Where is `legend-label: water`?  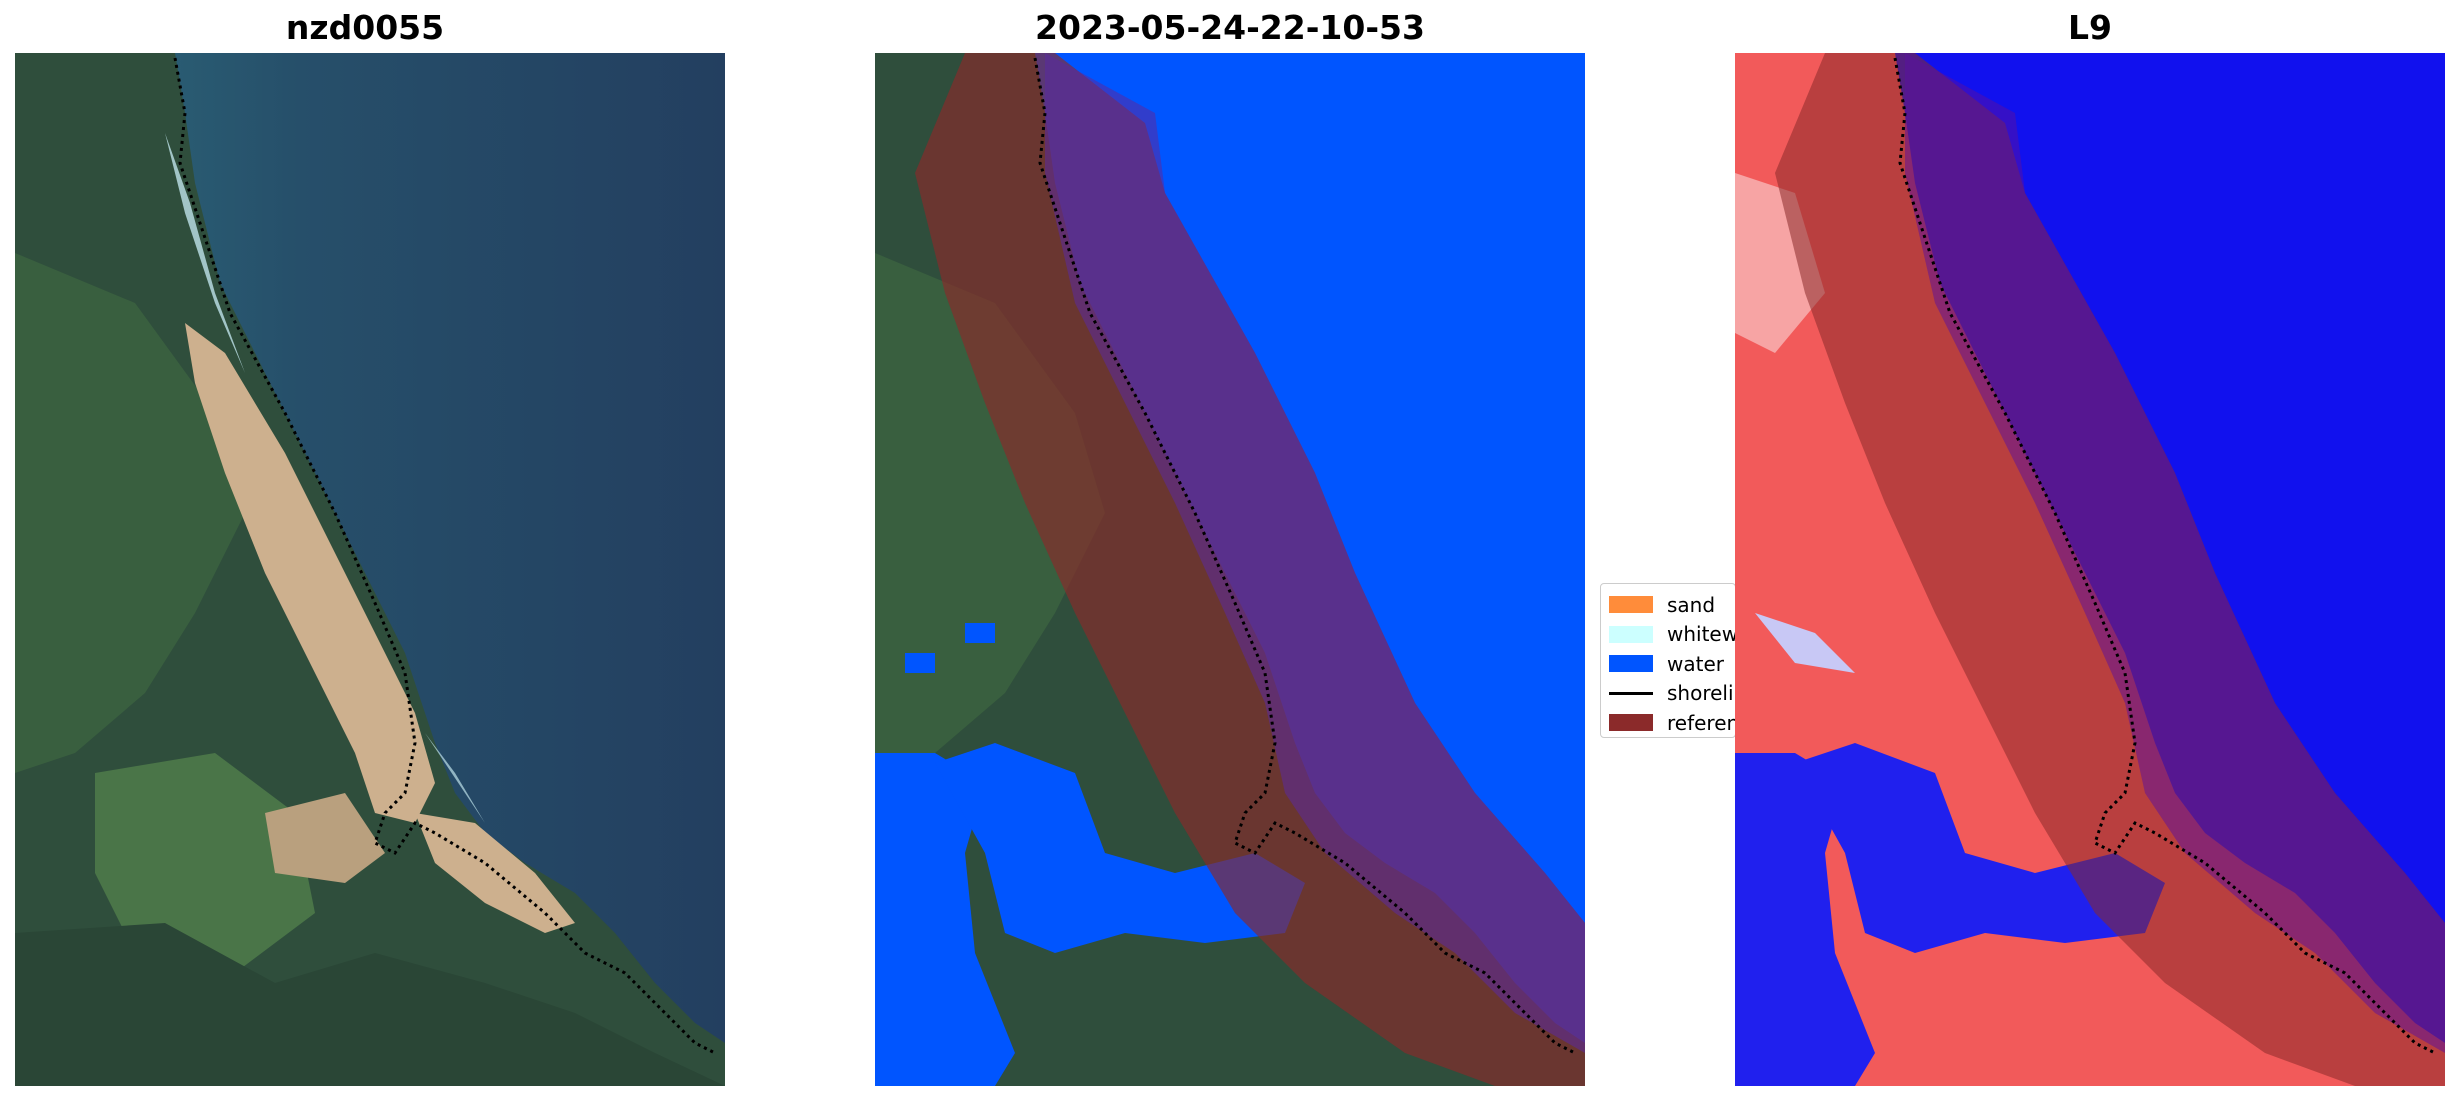 legend-label: water is located at coordinates (1695, 663).